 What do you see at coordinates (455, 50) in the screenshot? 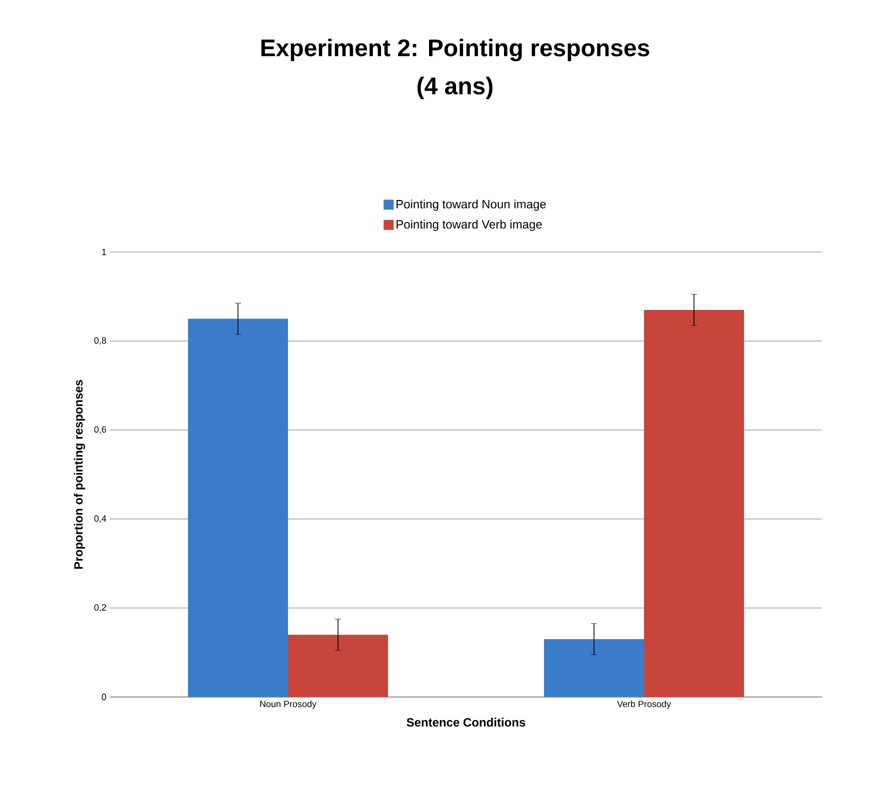
I see `chart-title: Experiment 2: Pointing responses` at bounding box center [455, 50].